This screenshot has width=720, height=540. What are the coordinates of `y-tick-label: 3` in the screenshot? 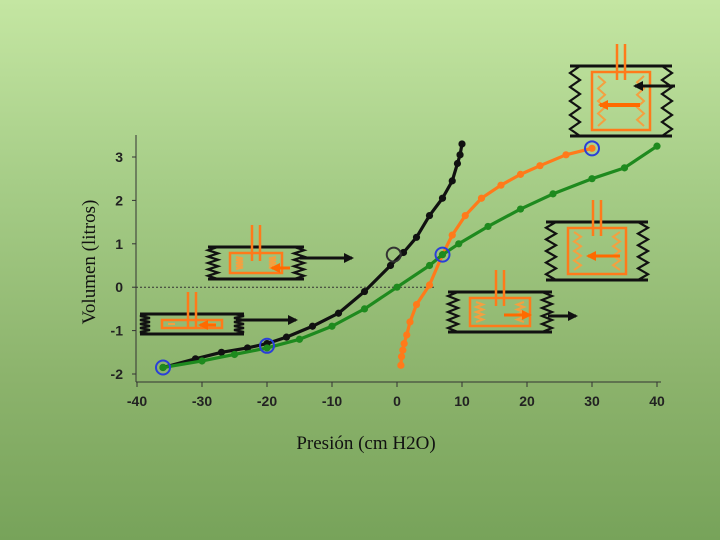 It's located at (119, 157).